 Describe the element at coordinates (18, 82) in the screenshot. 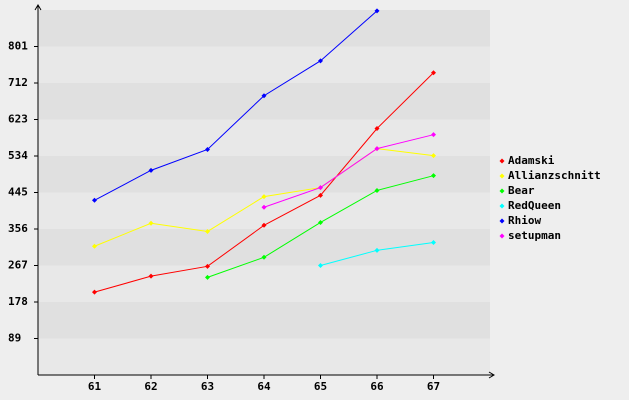

I see `y-tick-label: 712` at that location.